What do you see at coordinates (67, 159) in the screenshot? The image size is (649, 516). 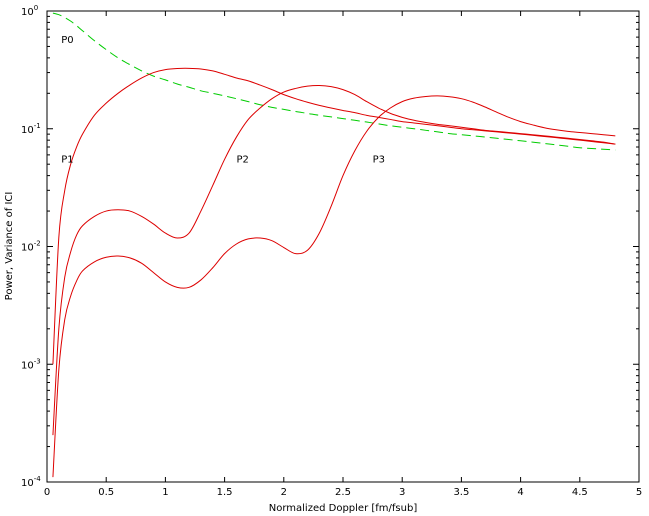 I see `curve-label-p1: P1` at bounding box center [67, 159].